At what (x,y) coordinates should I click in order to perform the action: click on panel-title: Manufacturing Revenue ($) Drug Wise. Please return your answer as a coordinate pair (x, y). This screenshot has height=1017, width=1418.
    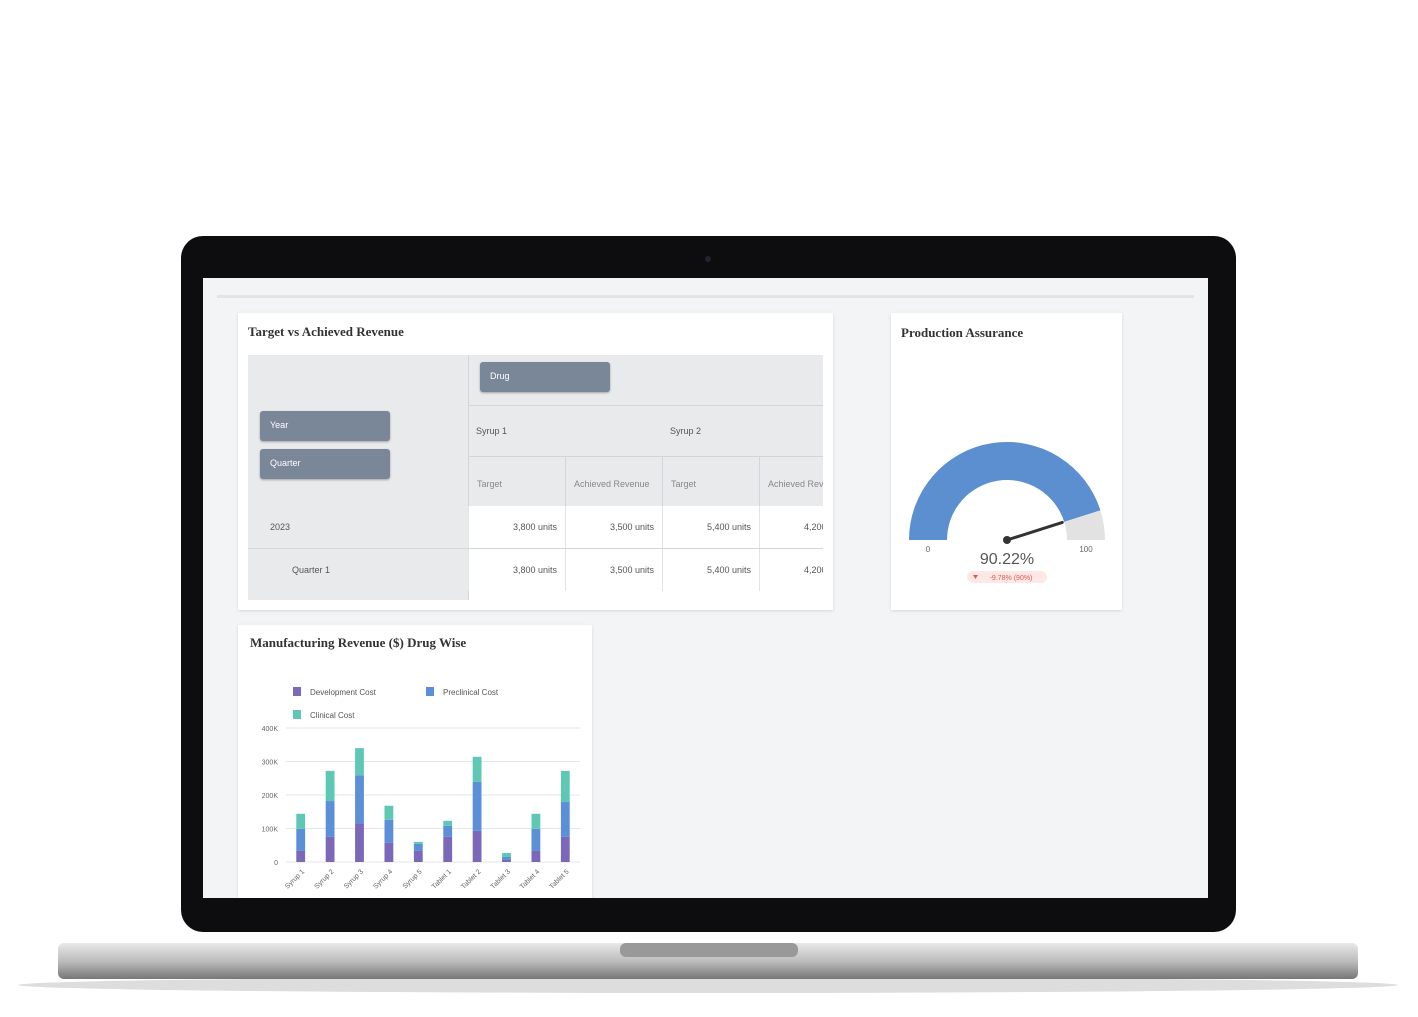
    Looking at the image, I should click on (358, 642).